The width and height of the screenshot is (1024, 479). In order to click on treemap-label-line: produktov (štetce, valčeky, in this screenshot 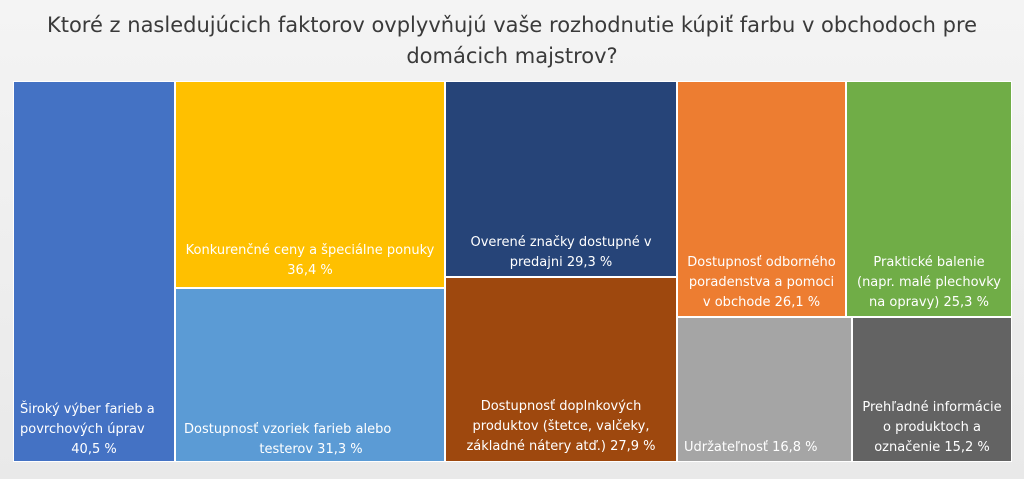, I will do `click(561, 426)`.